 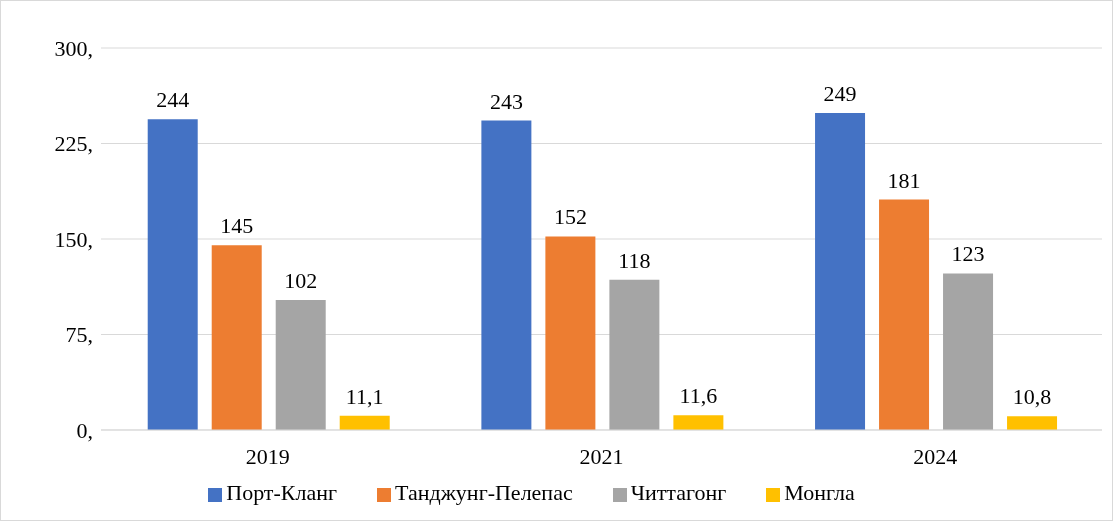 I want to click on data-label: 11,1, so click(x=364, y=396).